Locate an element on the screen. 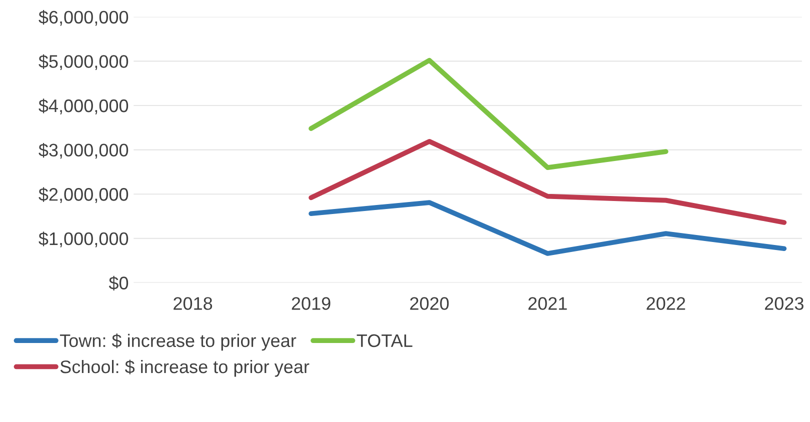  y-tick-label: $6,000,000 is located at coordinates (83, 18).